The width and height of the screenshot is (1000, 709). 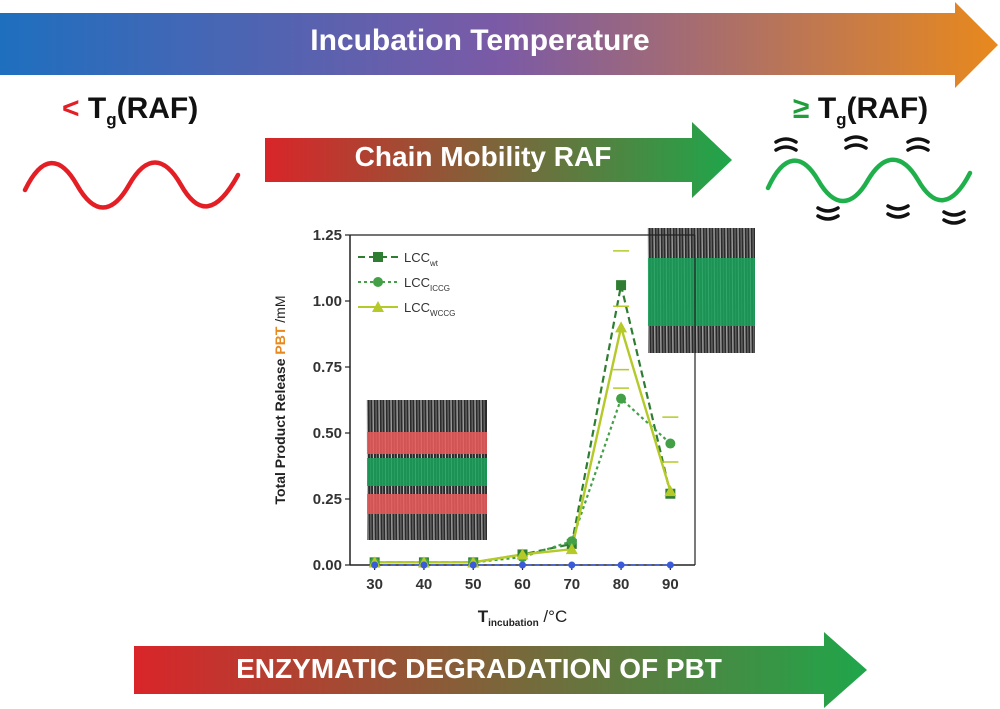 I want to click on x-tick-label: 60, so click(x=522, y=584).